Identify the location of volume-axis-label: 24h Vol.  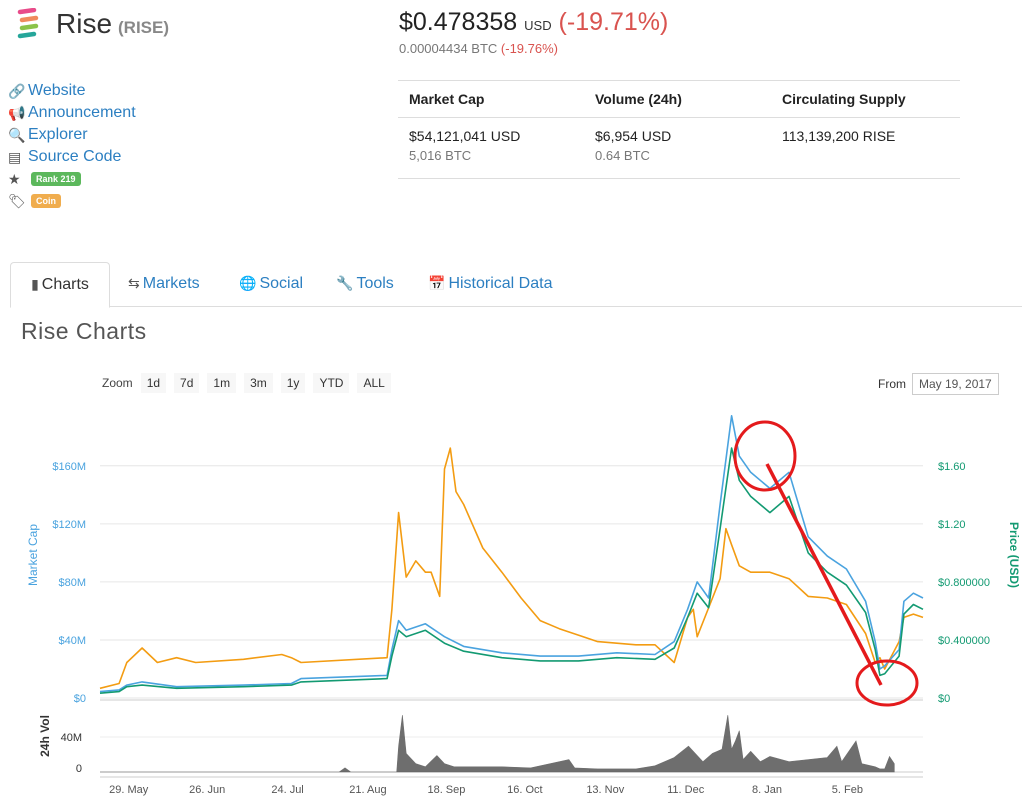
(45, 736).